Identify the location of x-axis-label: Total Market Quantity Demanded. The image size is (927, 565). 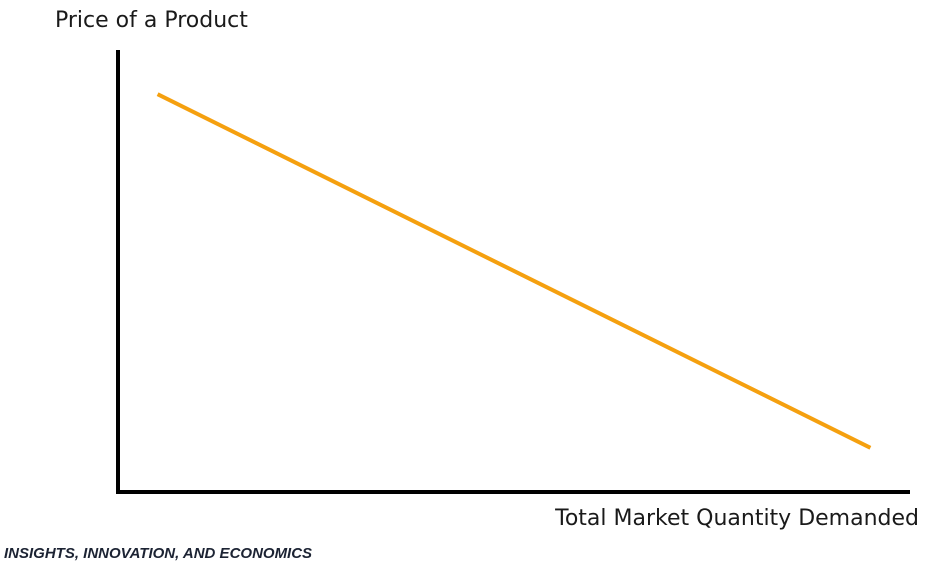
(737, 518).